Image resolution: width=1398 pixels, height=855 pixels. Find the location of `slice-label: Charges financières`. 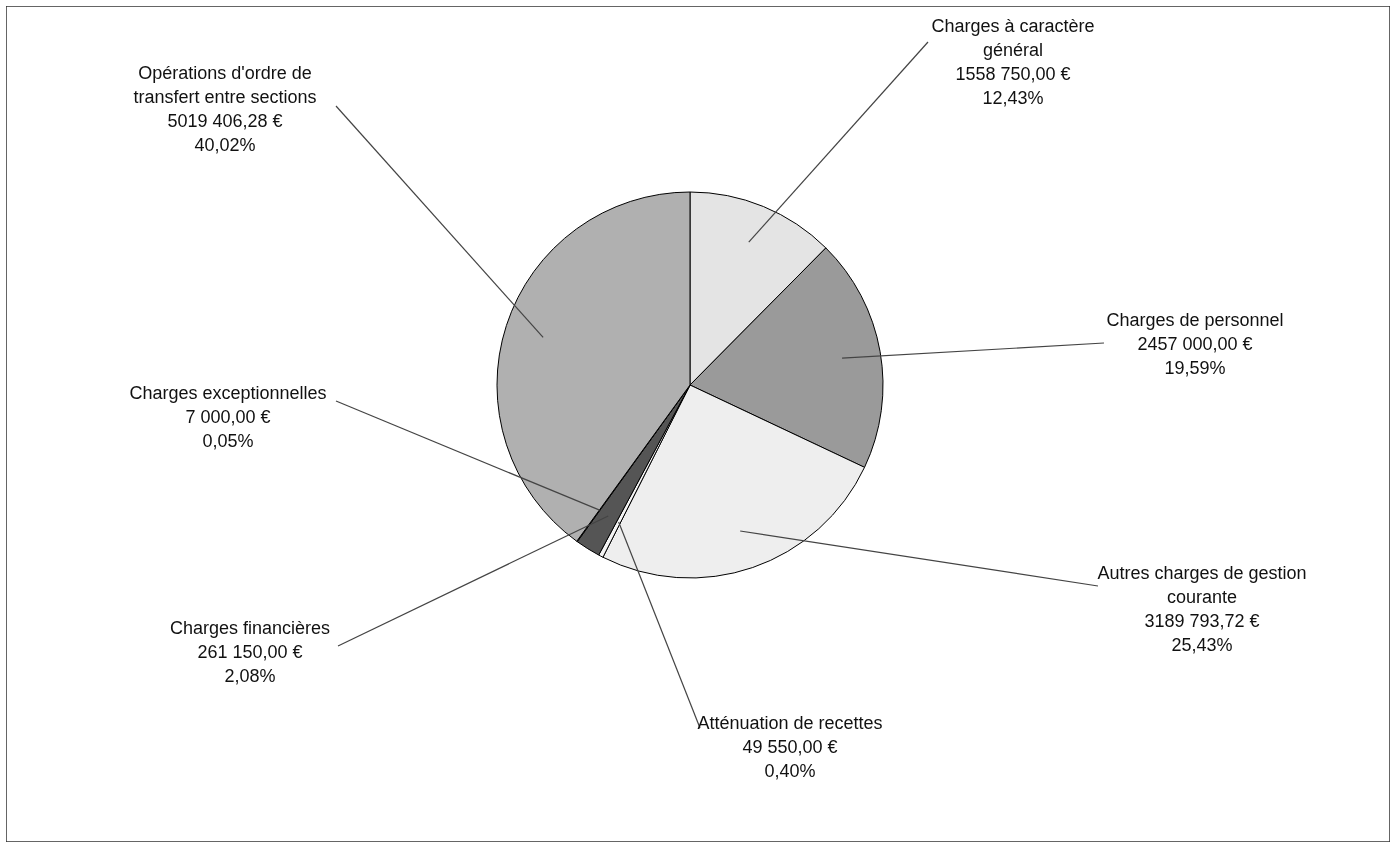

slice-label: Charges financières is located at coordinates (250, 628).